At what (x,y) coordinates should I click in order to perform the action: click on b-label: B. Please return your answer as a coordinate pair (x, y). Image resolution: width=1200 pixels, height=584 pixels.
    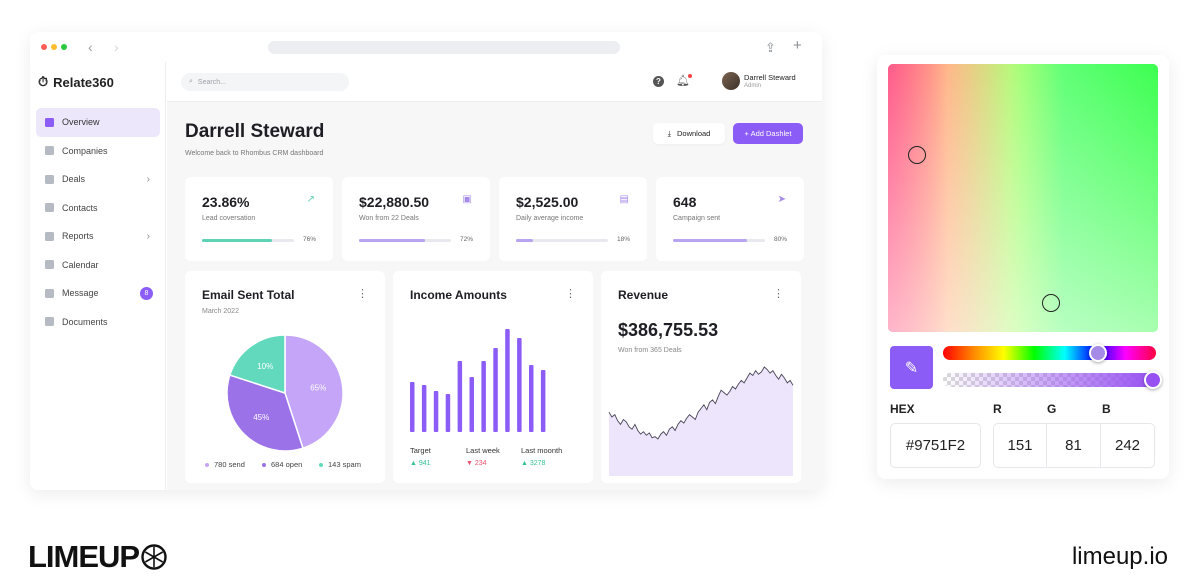
    Looking at the image, I should click on (1106, 409).